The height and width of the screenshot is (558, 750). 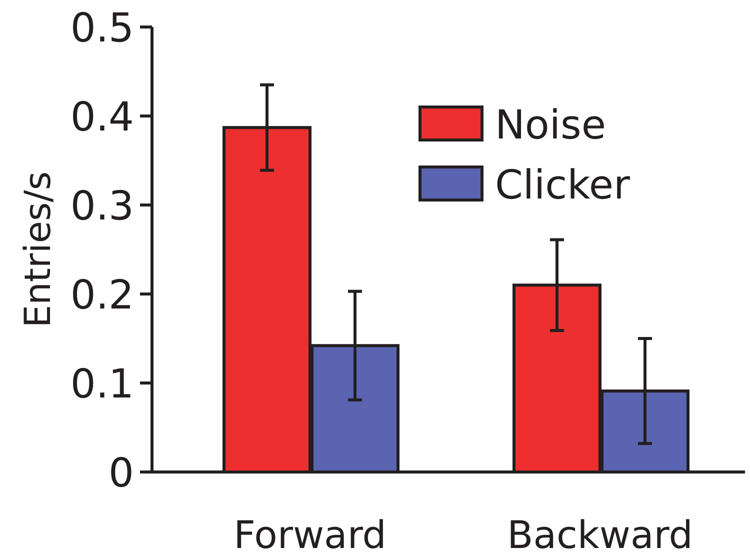 What do you see at coordinates (102, 384) in the screenshot?
I see `y-tick-label: 0.1` at bounding box center [102, 384].